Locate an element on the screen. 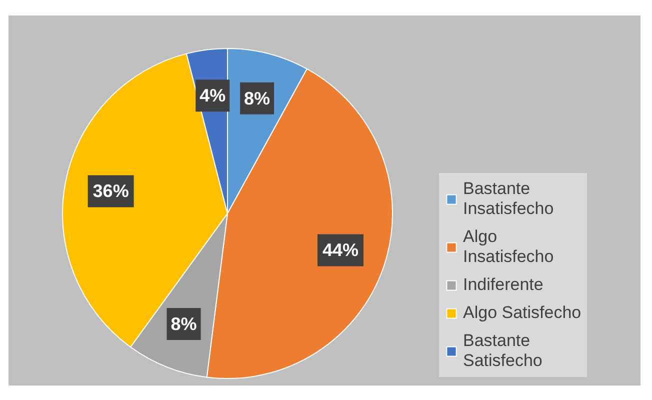 The height and width of the screenshot is (400, 652). data-label: 36% is located at coordinates (110, 191).